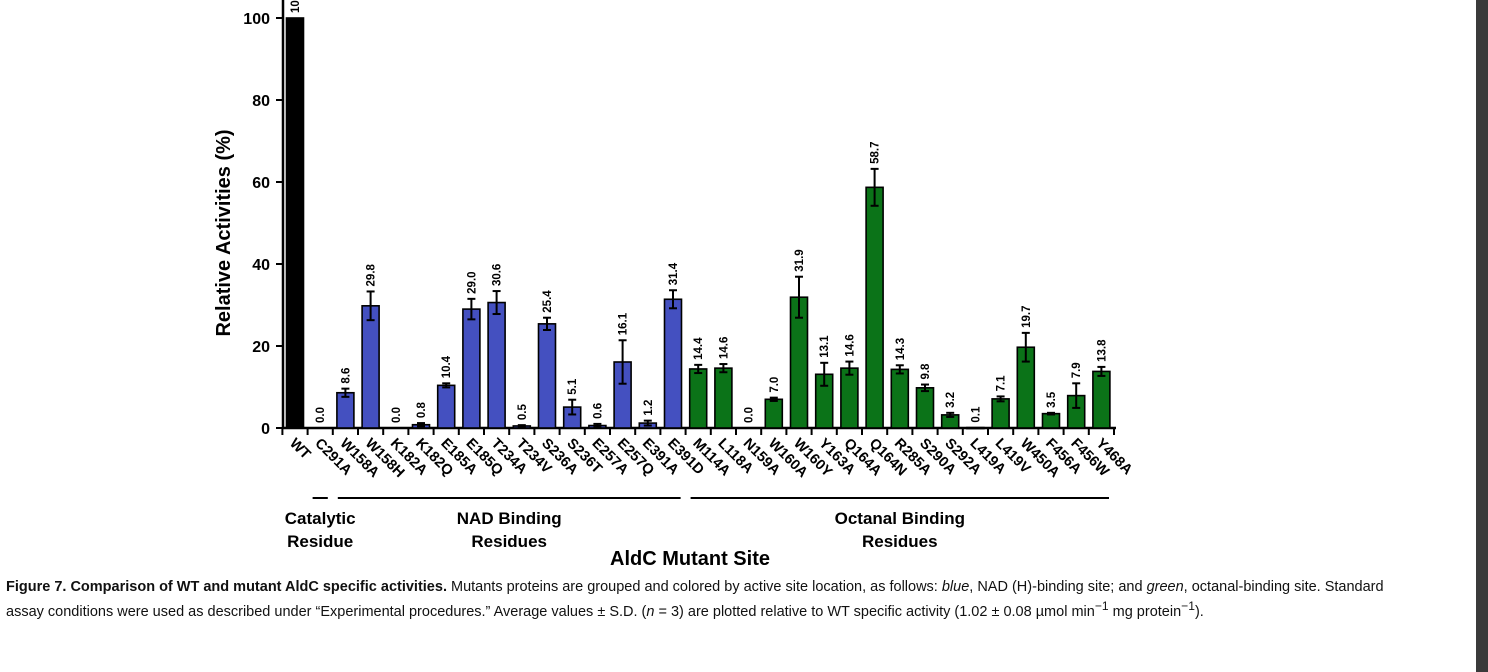  What do you see at coordinates (295, 223) in the screenshot?
I see `bar-WT` at bounding box center [295, 223].